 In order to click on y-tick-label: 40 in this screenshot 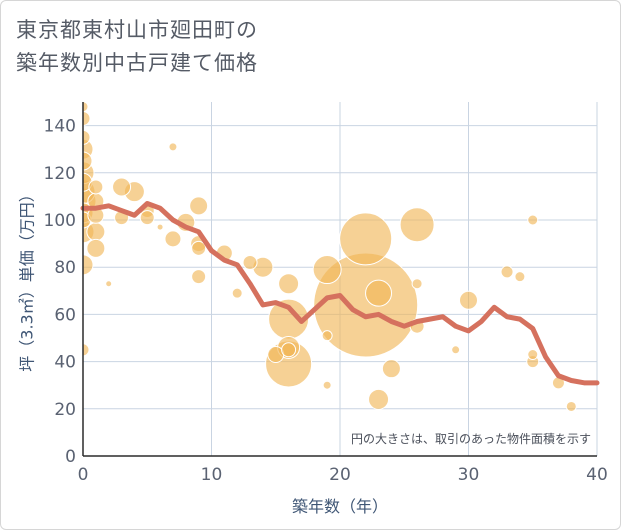, I will do `click(65, 363)`.